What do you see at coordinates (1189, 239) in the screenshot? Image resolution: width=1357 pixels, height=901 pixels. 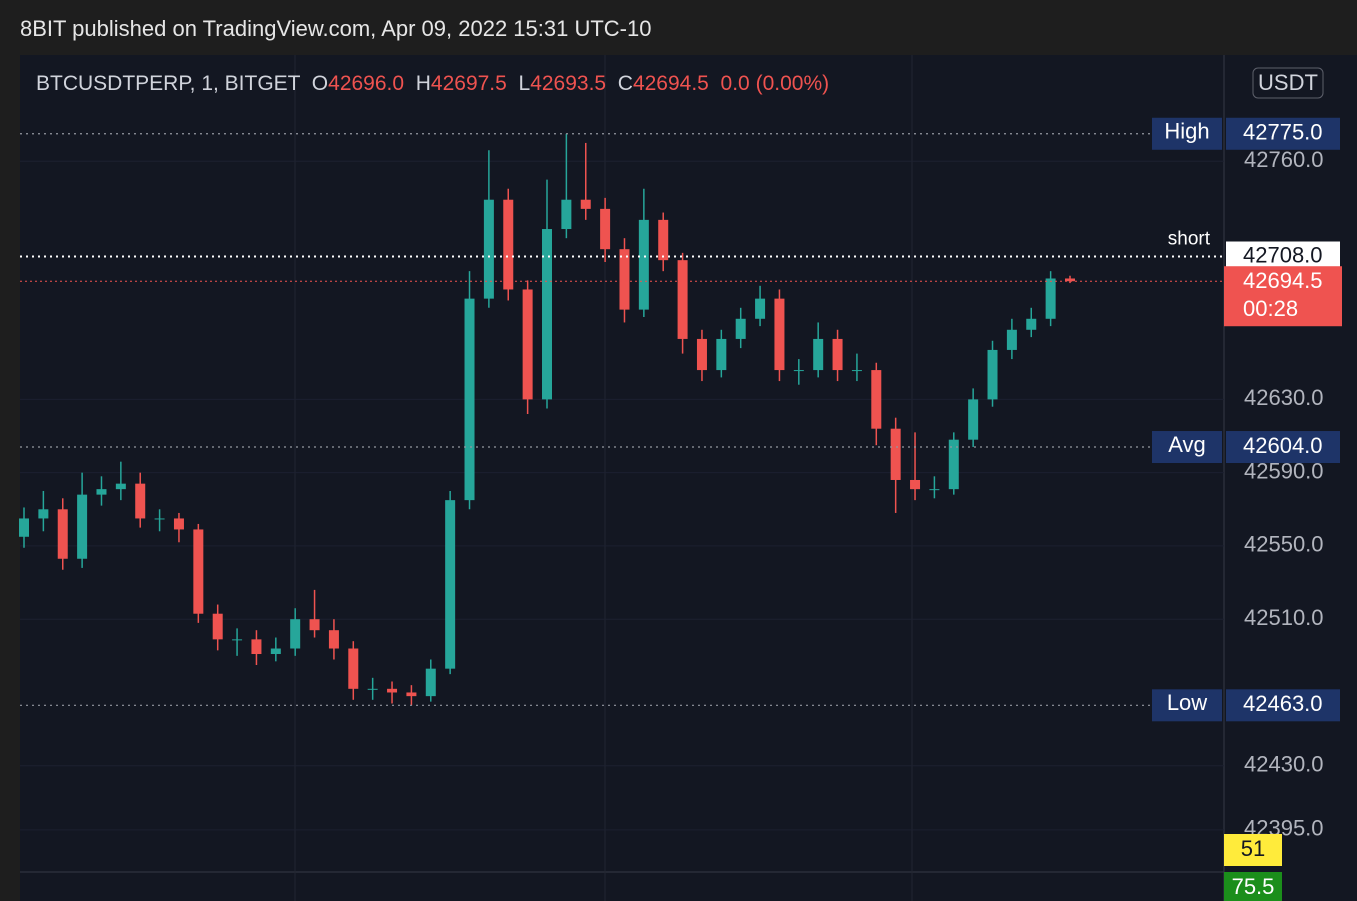 I see `level-name: short` at bounding box center [1189, 239].